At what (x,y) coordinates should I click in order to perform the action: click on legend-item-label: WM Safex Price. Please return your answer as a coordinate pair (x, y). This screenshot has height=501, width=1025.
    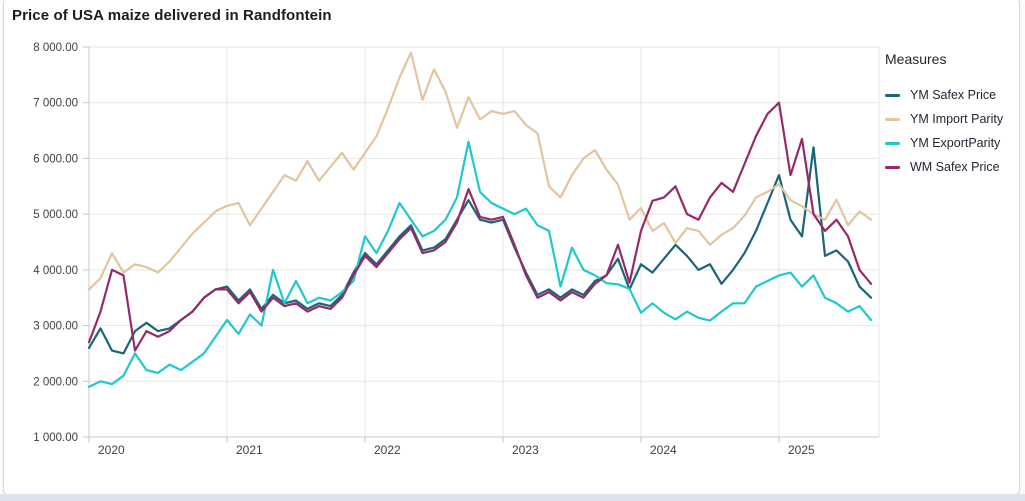
    Looking at the image, I should click on (955, 167).